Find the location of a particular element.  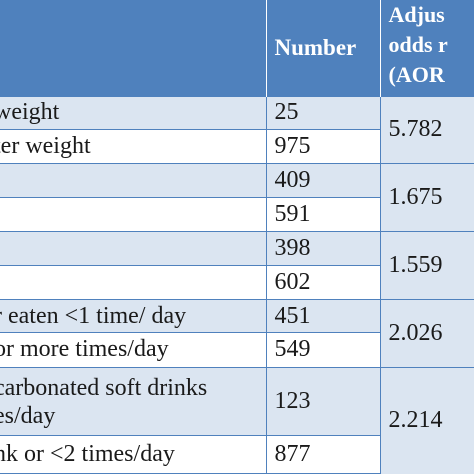

aor-column-header: Adjus odds r (AOR is located at coordinates (427, 48).